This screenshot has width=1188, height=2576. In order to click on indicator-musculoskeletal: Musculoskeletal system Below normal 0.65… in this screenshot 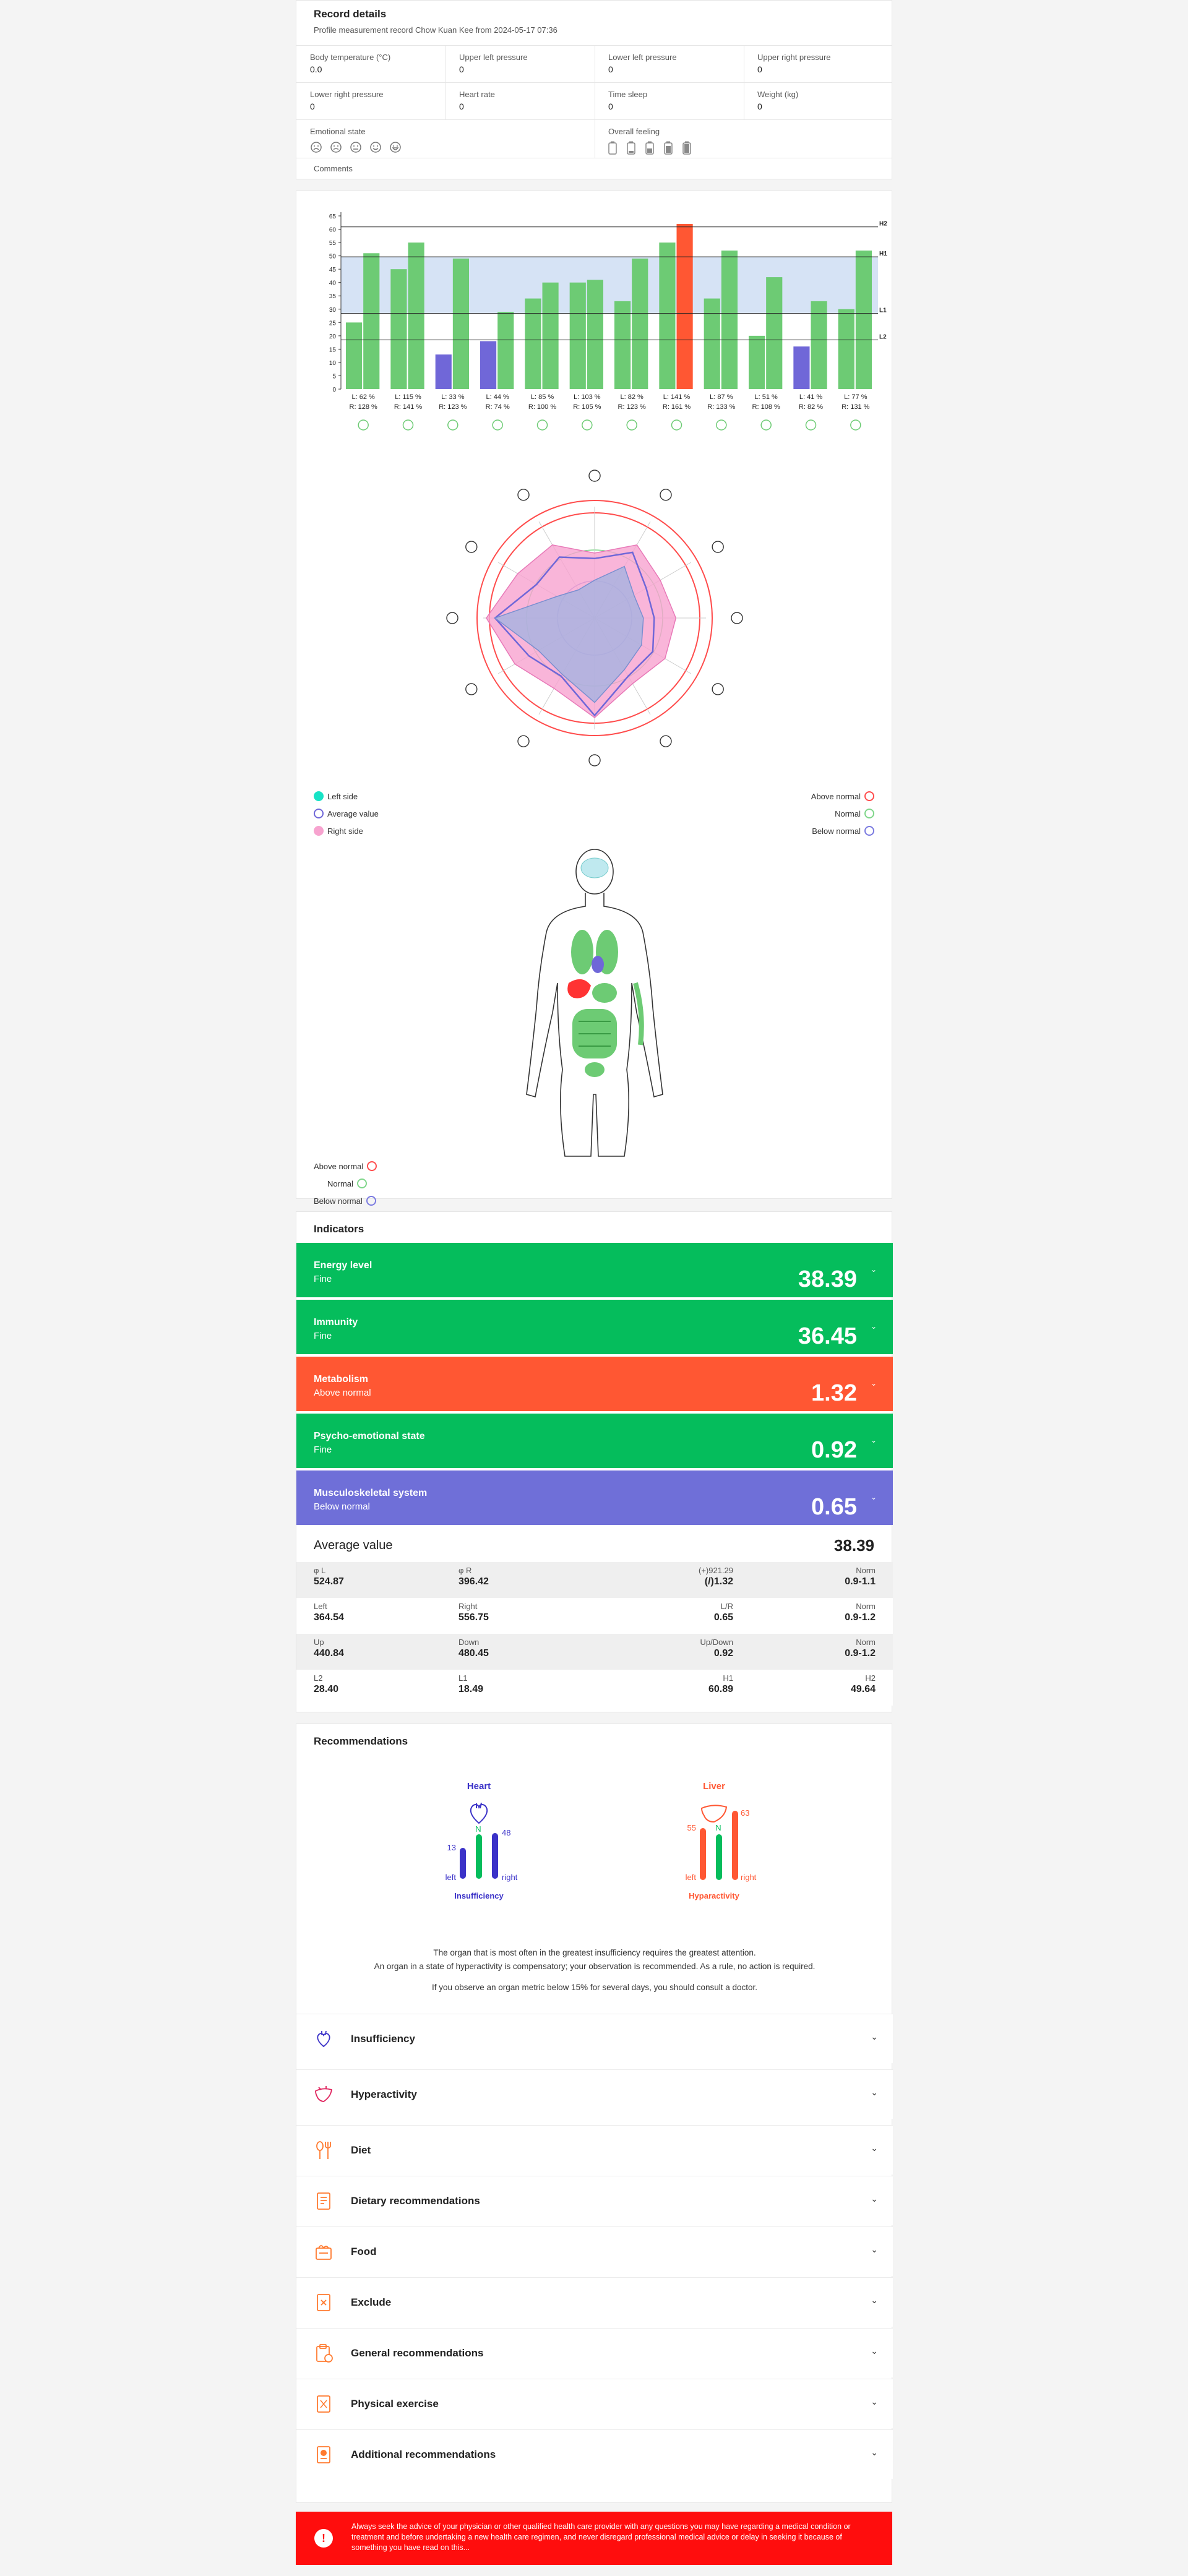, I will do `click(594, 1498)`.